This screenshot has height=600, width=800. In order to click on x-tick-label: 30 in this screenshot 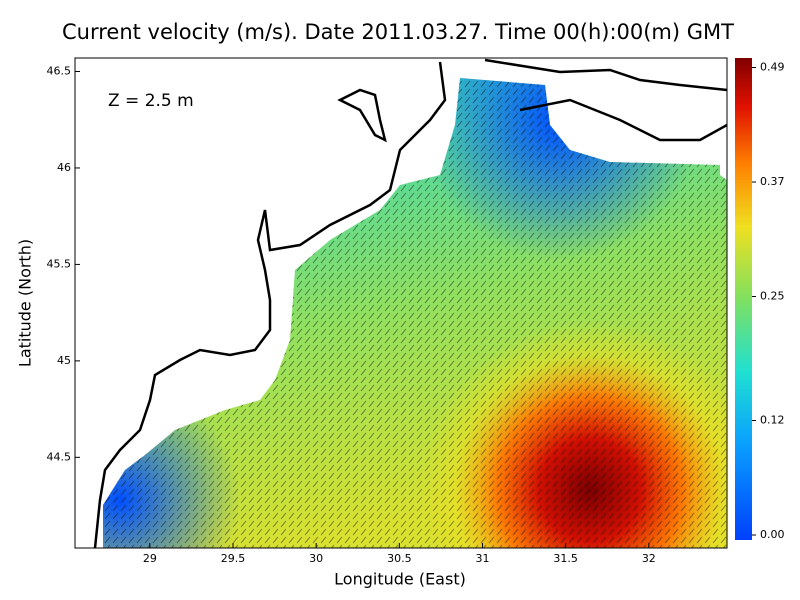, I will do `click(316, 558)`.